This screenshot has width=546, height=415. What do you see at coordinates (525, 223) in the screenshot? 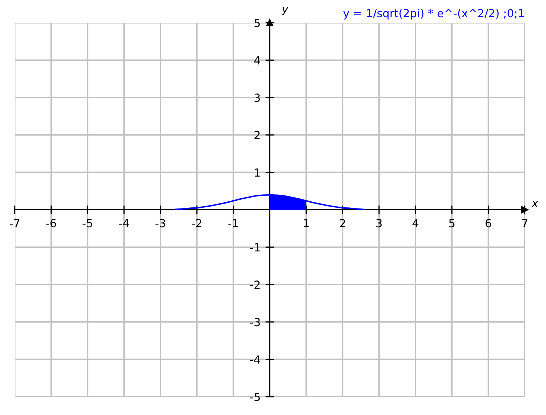
I see `x-tick-label: 7` at bounding box center [525, 223].